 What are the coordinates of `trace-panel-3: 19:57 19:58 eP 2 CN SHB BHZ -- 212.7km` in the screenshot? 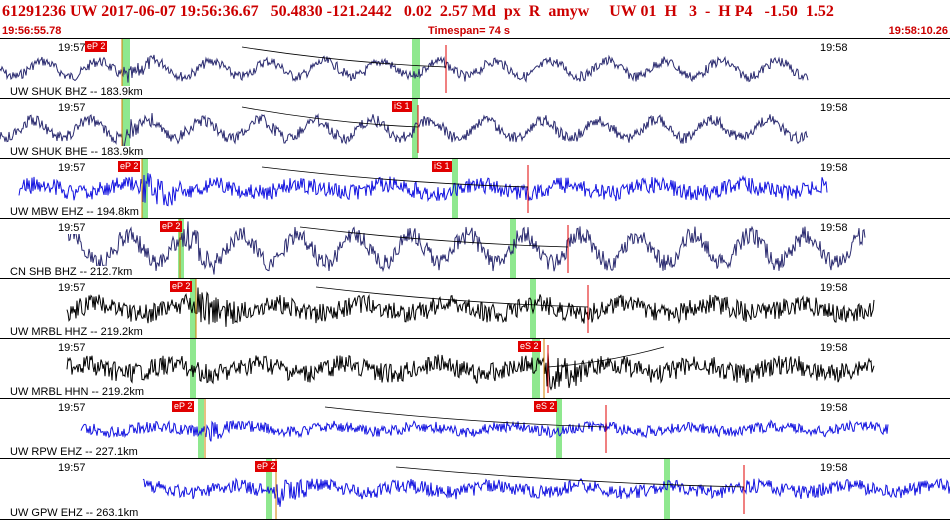 It's located at (475, 248).